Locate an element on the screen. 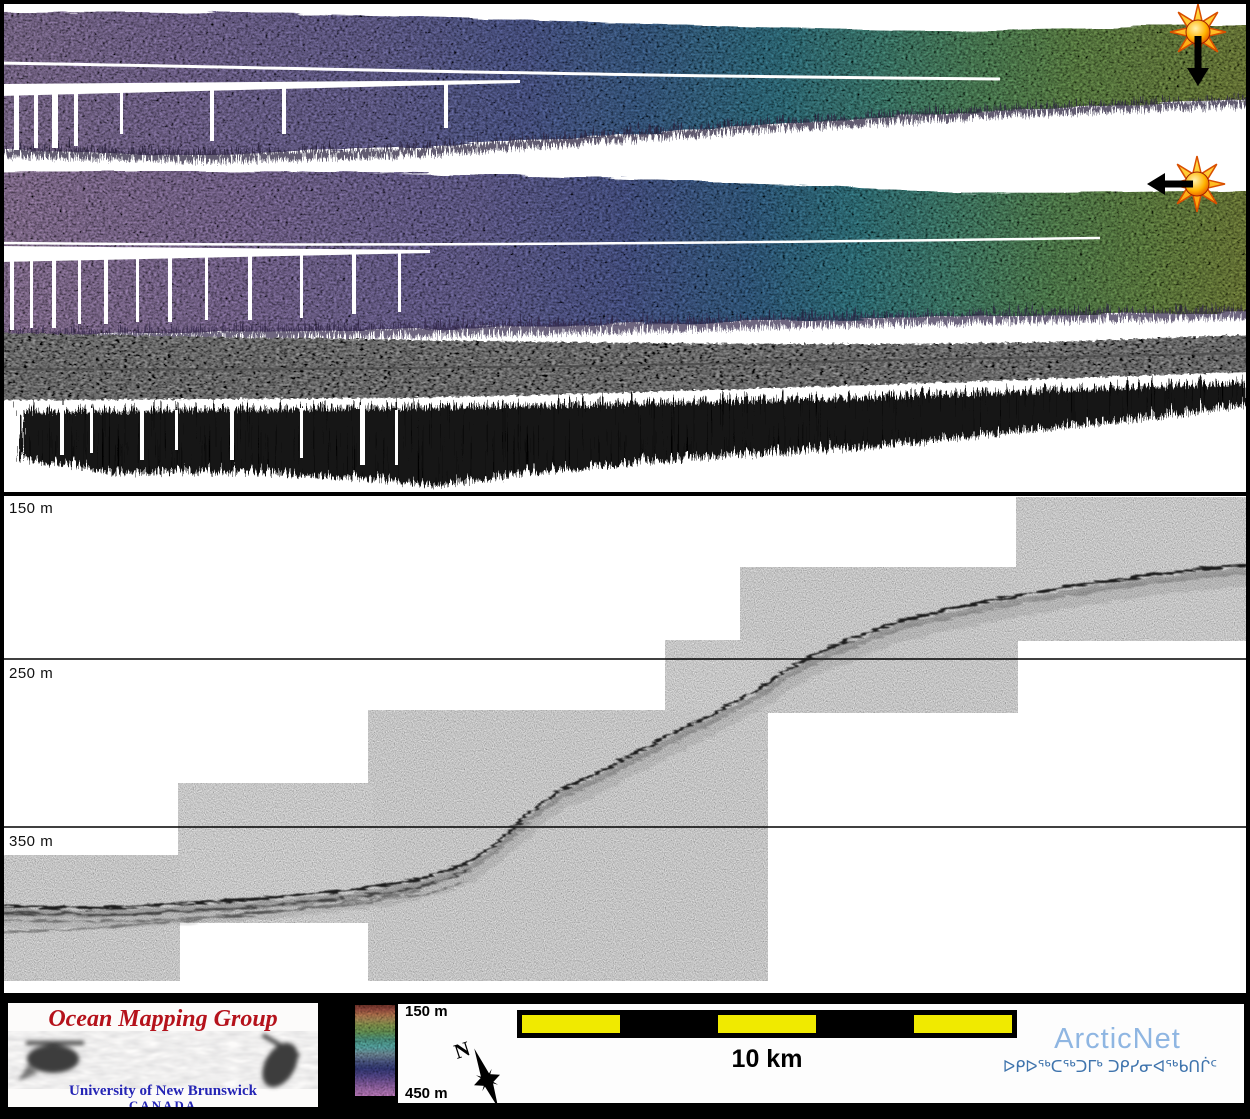 Image resolution: width=1250 pixels, height=1119 pixels. scale-bar is located at coordinates (767, 1024).